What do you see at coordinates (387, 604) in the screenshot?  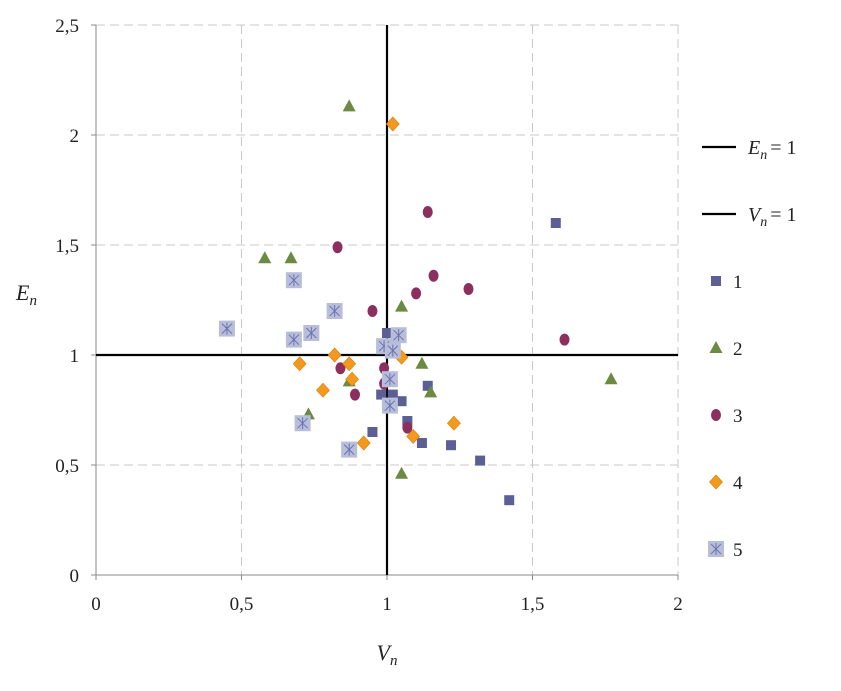 I see `x-tick-label: 1` at bounding box center [387, 604].